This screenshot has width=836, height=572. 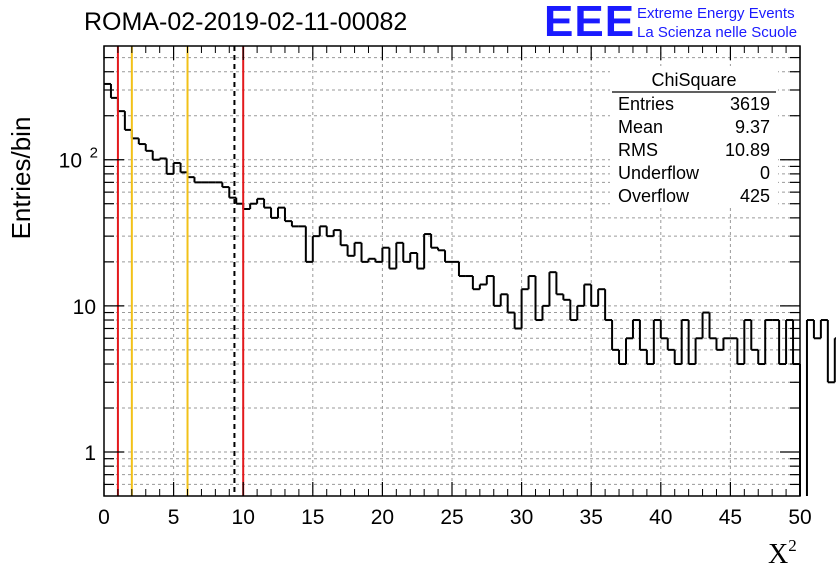 I want to click on marker-lines, so click(x=180, y=271).